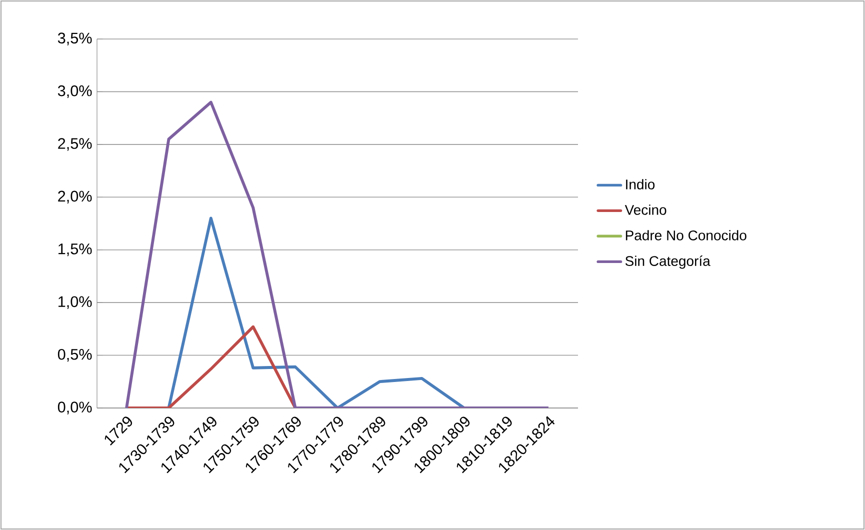 This screenshot has width=865, height=530. What do you see at coordinates (686, 235) in the screenshot?
I see `legend-label: Padre No Conocido` at bounding box center [686, 235].